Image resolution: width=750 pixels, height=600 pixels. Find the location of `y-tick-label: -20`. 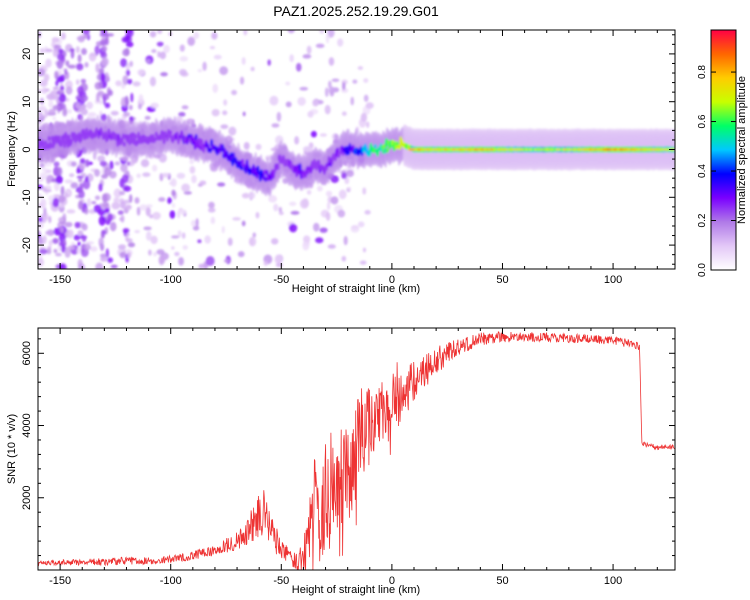

y-tick-label: -20 is located at coordinates (27, 245).